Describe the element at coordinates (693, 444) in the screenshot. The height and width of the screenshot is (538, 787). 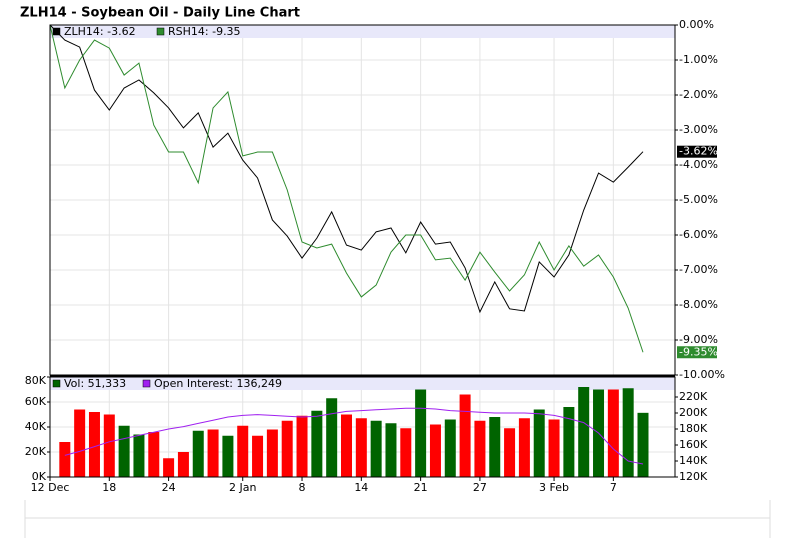
I see `y2-tick-label: 160K` at that location.